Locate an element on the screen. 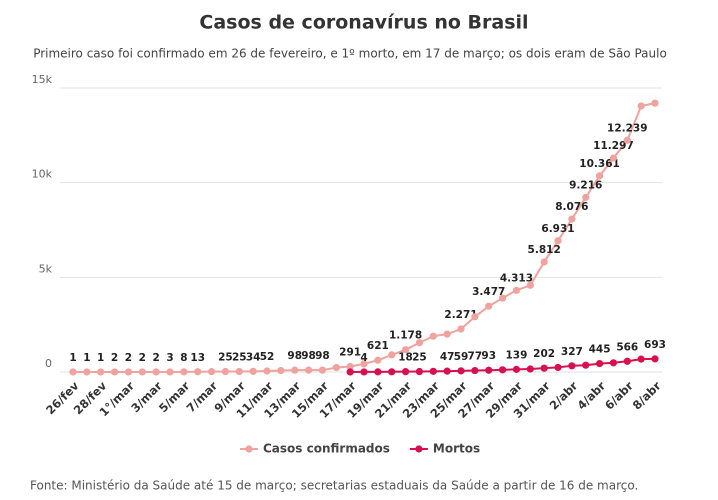 This screenshot has height=500, width=718. y-tick-label: 5k is located at coordinates (46, 268).